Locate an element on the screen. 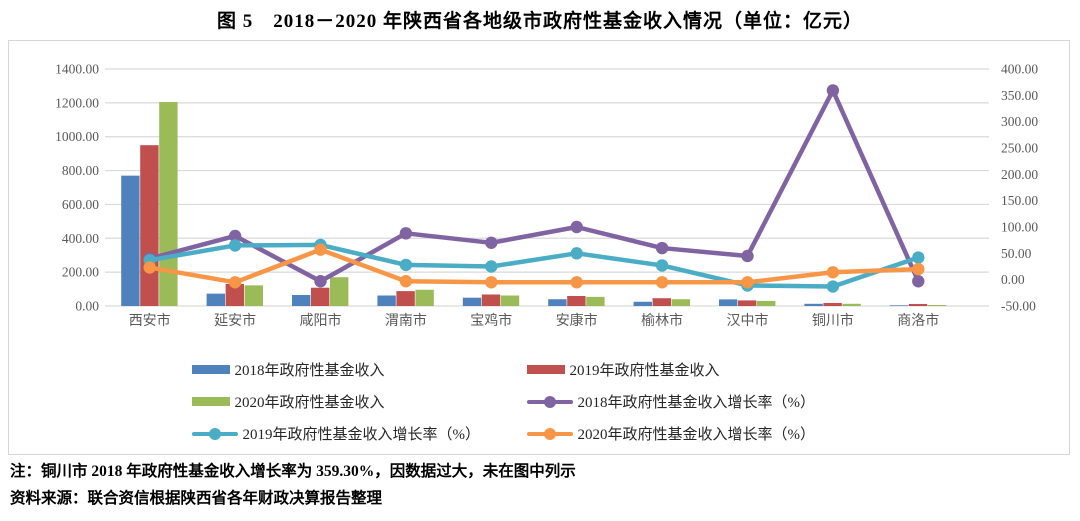 The image size is (1080, 521). line-swatch-2018-growth is located at coordinates (549, 402).